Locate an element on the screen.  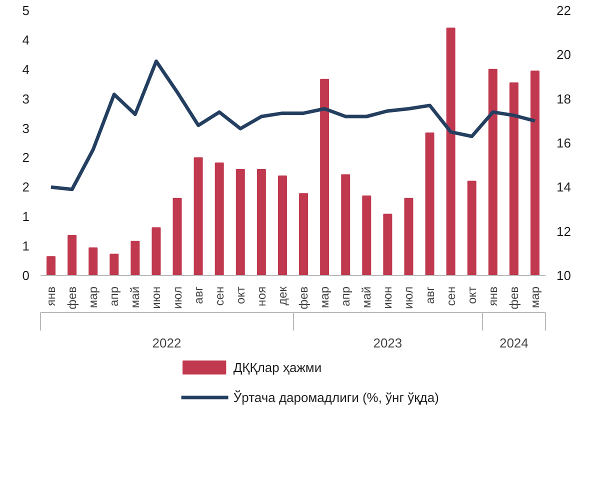
y2-tick-label: 18 is located at coordinates (563, 98).